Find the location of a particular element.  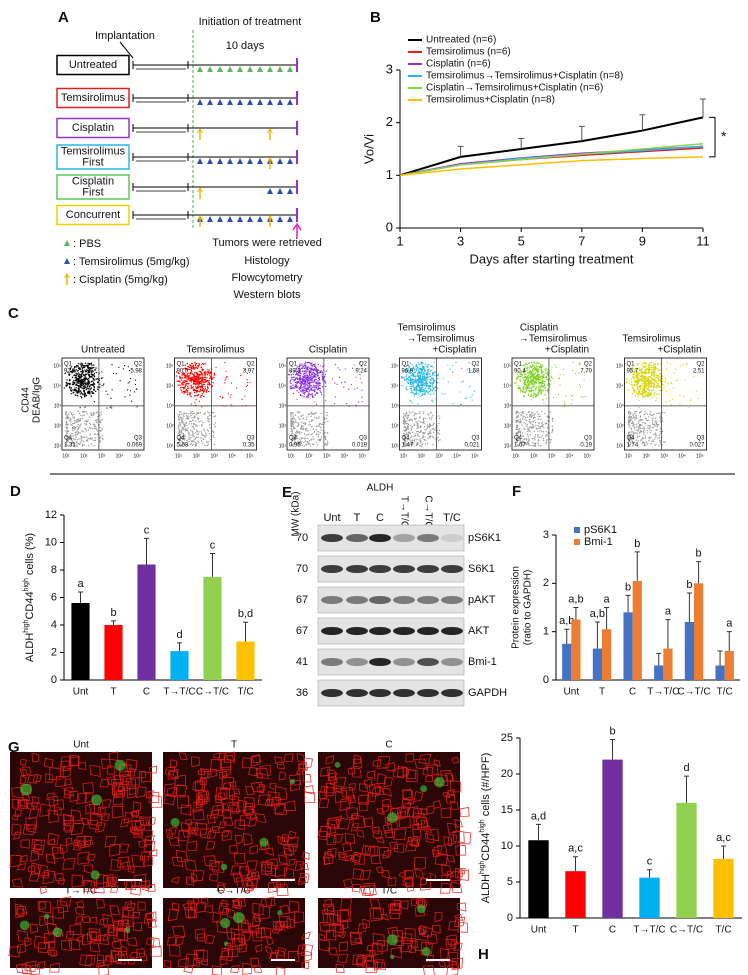

error-bar is located at coordinates (179, 647).